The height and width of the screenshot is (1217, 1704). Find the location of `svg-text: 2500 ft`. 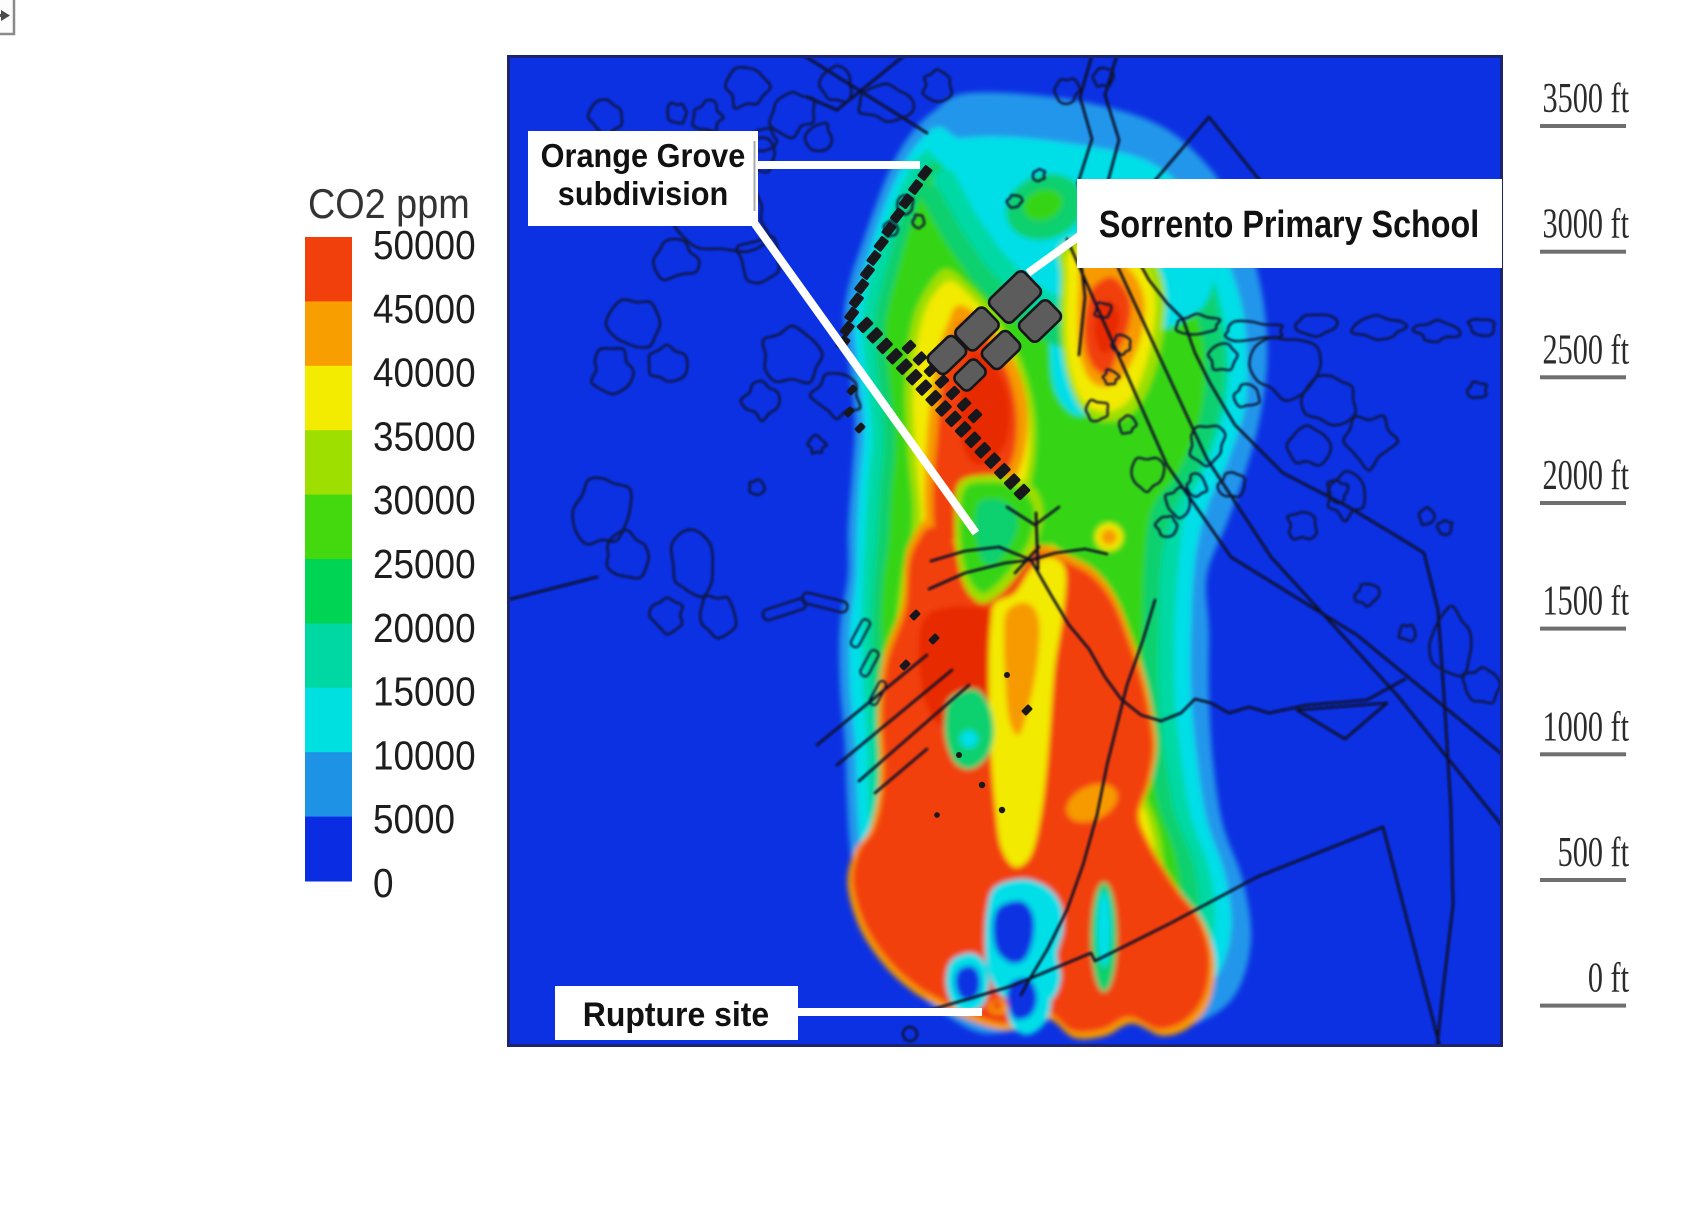

svg-text: 2500 ft is located at coordinates (1586, 348).